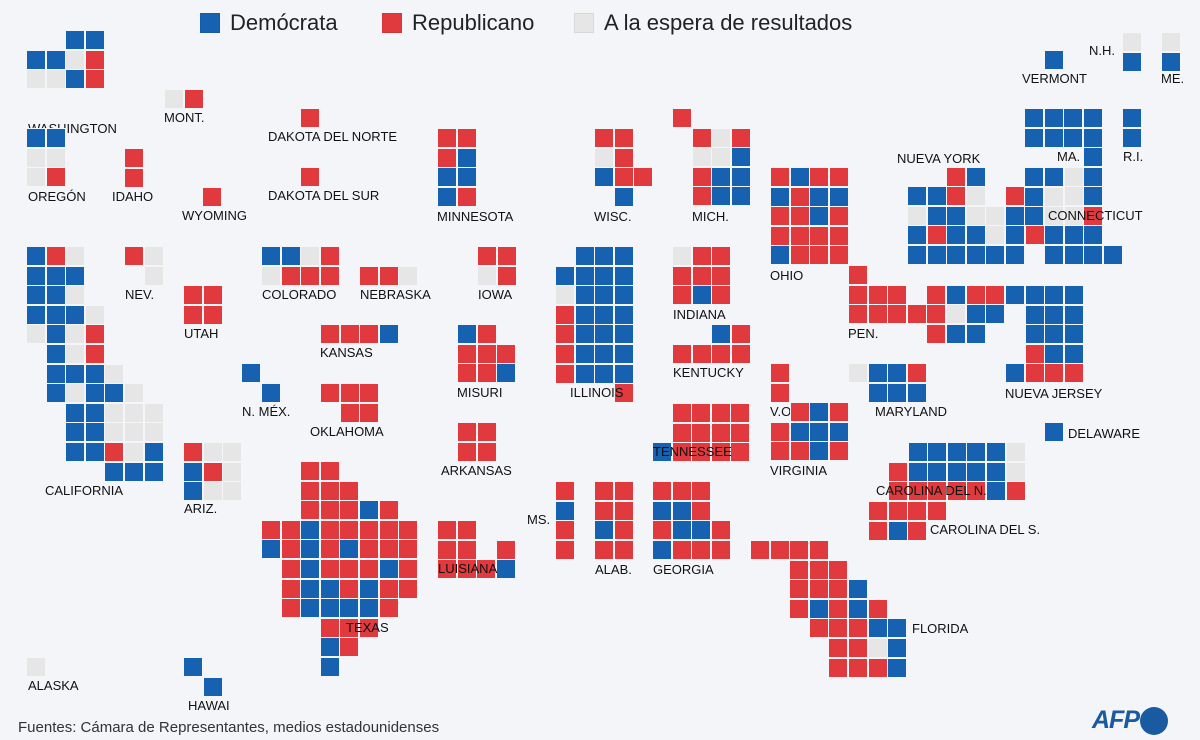 The image size is (1200, 740). What do you see at coordinates (284, 22) in the screenshot?
I see `legend-democrat-label: Demócrata` at bounding box center [284, 22].